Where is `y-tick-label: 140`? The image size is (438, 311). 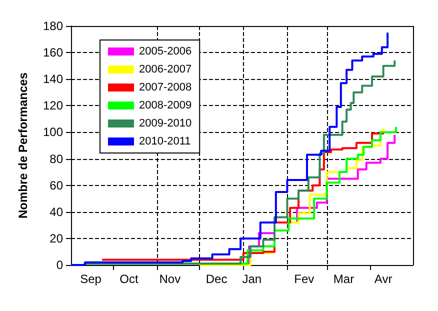 y-tick-label: 140 is located at coordinates (53, 79).